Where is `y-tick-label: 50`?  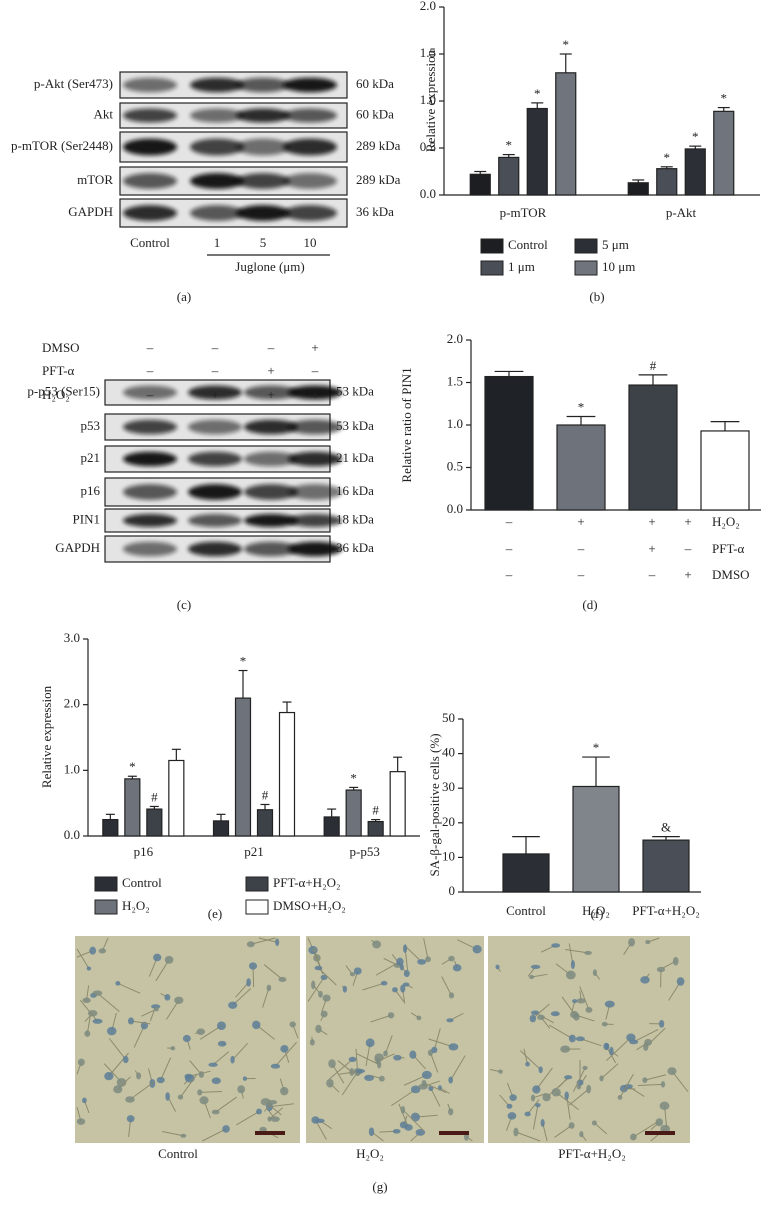
y-tick-label: 50 is located at coordinates (448, 717).